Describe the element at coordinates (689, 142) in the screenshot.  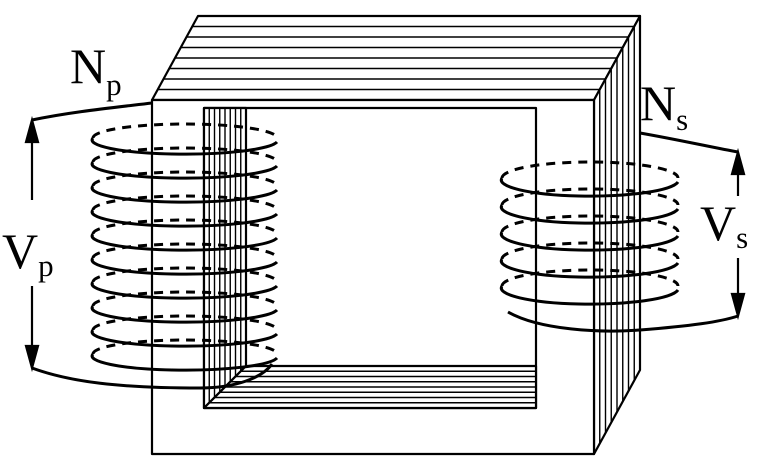
I see `secondary-top-lead` at that location.